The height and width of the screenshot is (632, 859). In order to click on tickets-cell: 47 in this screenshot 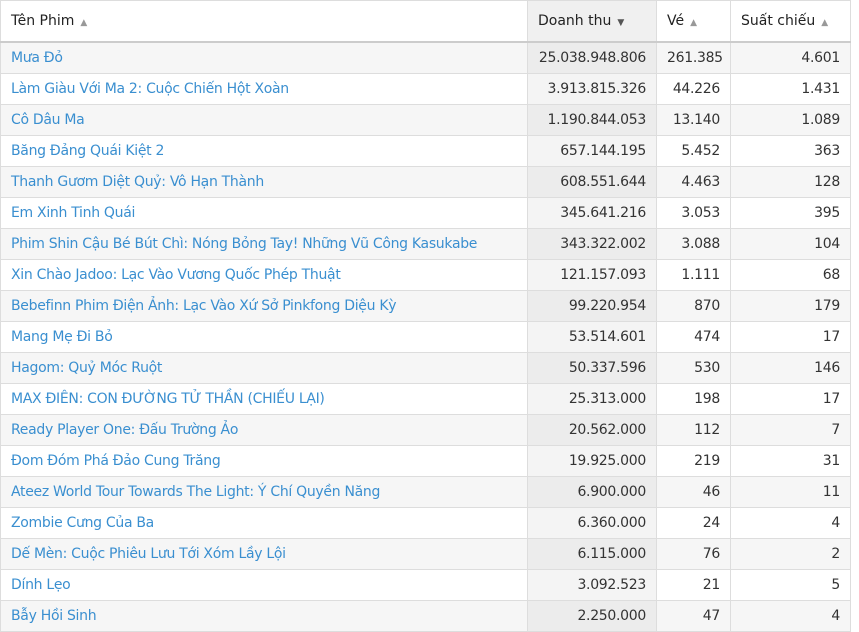, I will do `click(693, 616)`.